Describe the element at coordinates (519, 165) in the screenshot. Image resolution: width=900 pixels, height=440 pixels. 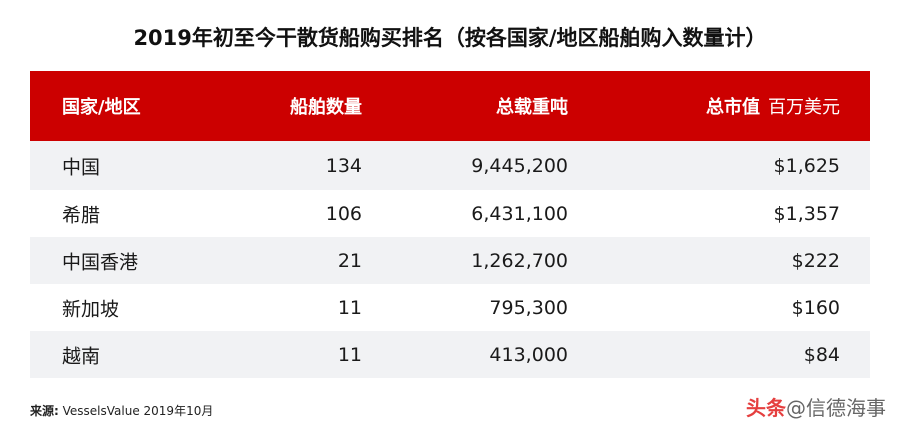
I see `cell-dwt: 9,445,200` at that location.